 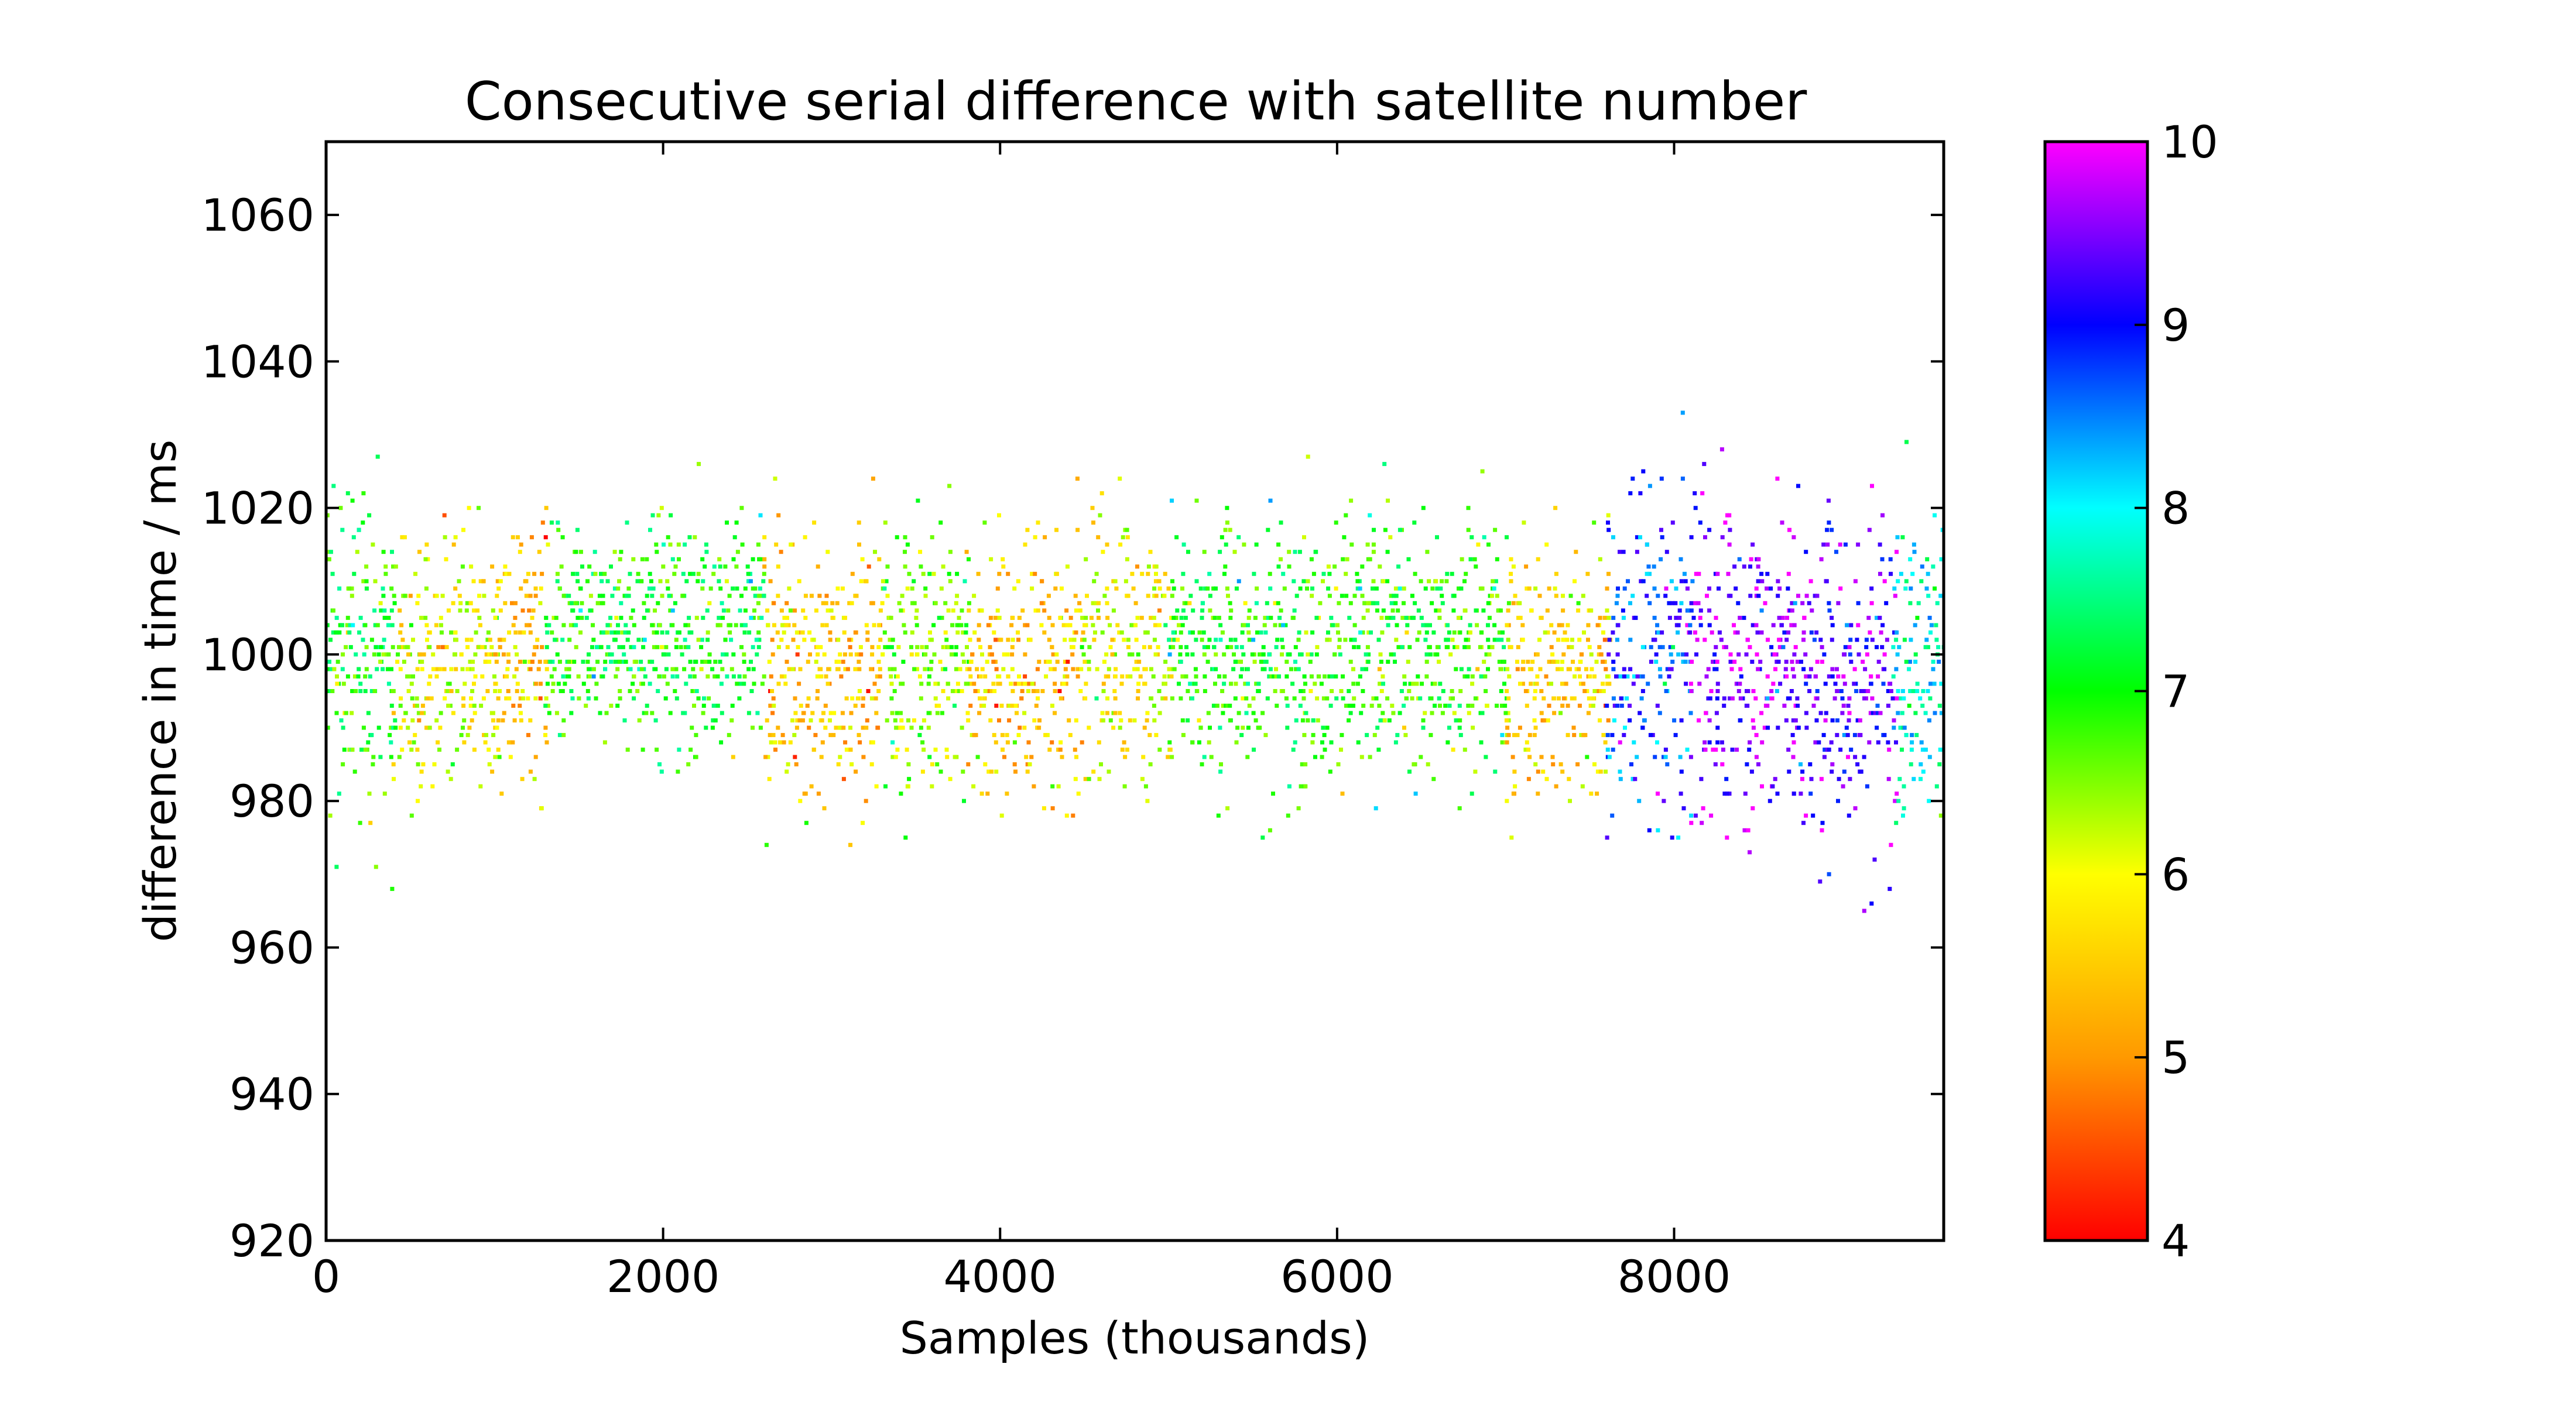 I want to click on y-tick-label: 1060, so click(x=257, y=215).